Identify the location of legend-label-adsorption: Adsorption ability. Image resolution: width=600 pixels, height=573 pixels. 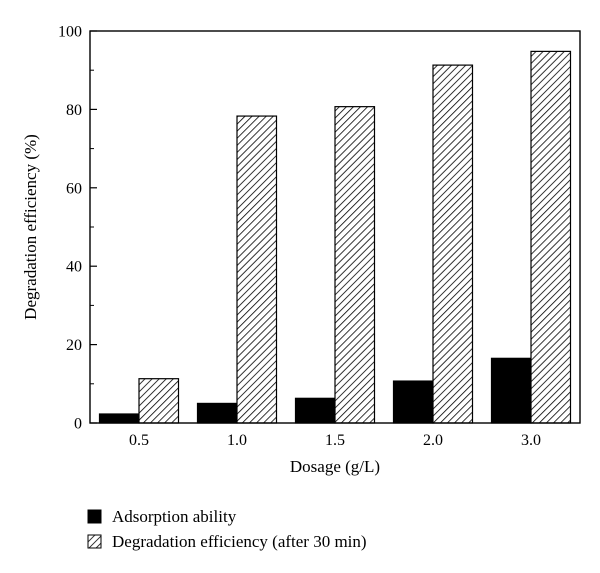
(174, 516).